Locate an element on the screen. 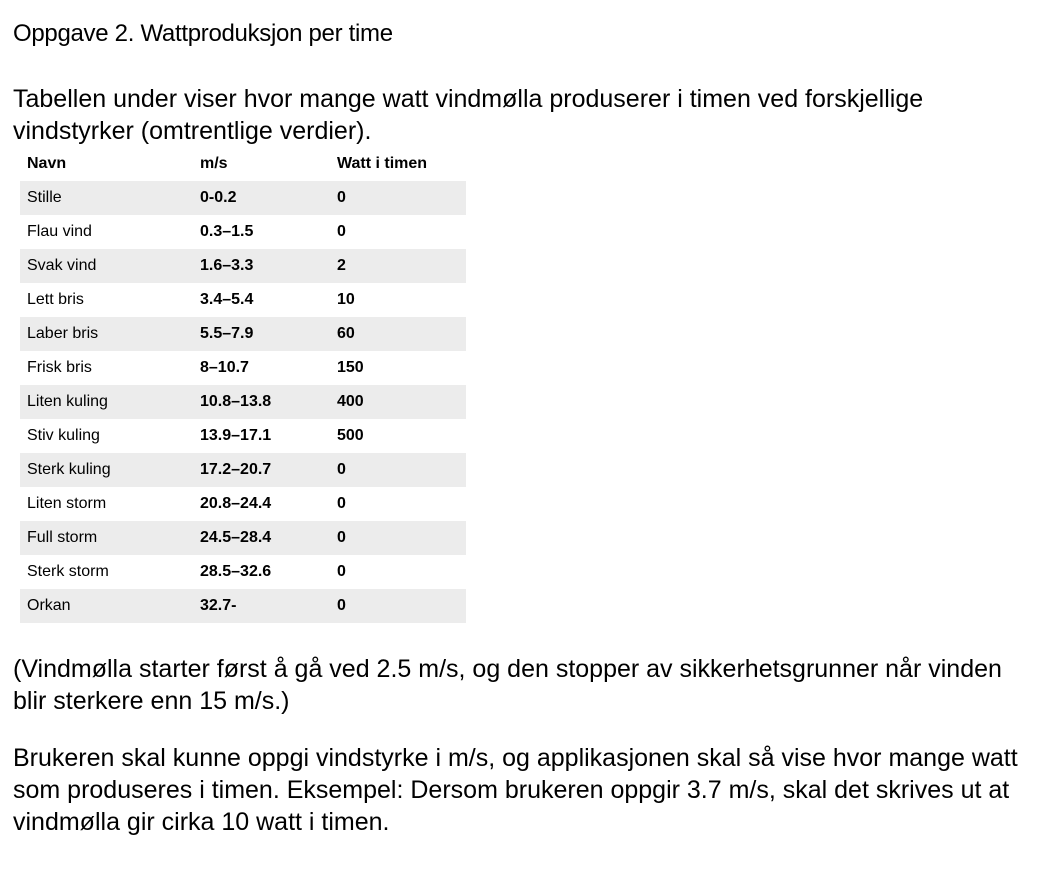 The width and height of the screenshot is (1049, 870). cell-navn: Stille is located at coordinates (106, 198).